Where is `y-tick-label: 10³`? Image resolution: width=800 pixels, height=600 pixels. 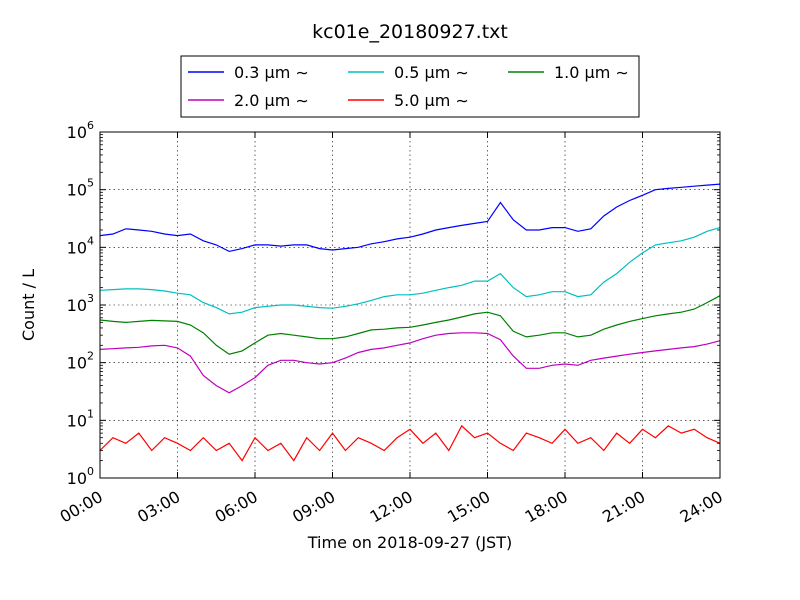
y-tick-label: 10³ is located at coordinates (80, 303).